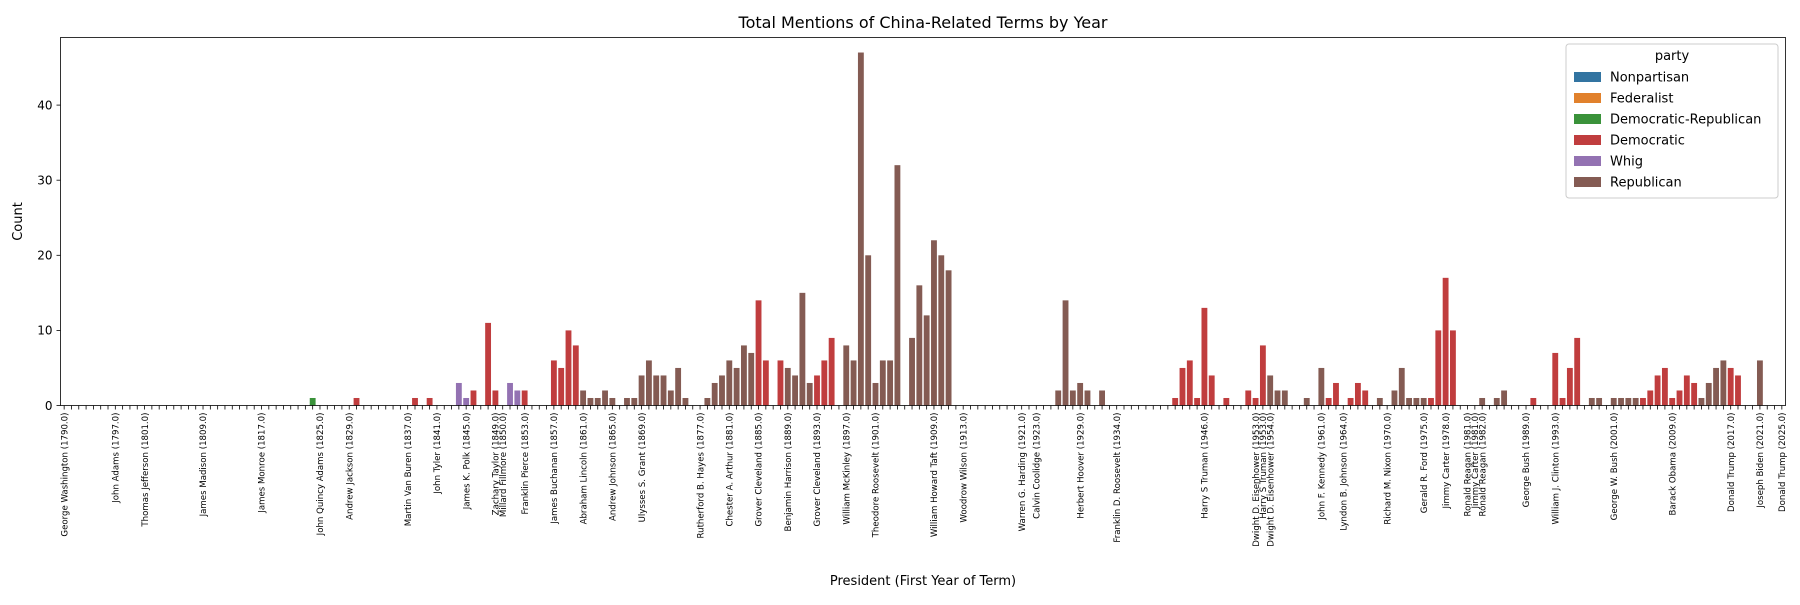 Image resolution: width=1800 pixels, height=605 pixels. What do you see at coordinates (1587, 140) in the screenshot?
I see `legend-swatch-democratic` at bounding box center [1587, 140].